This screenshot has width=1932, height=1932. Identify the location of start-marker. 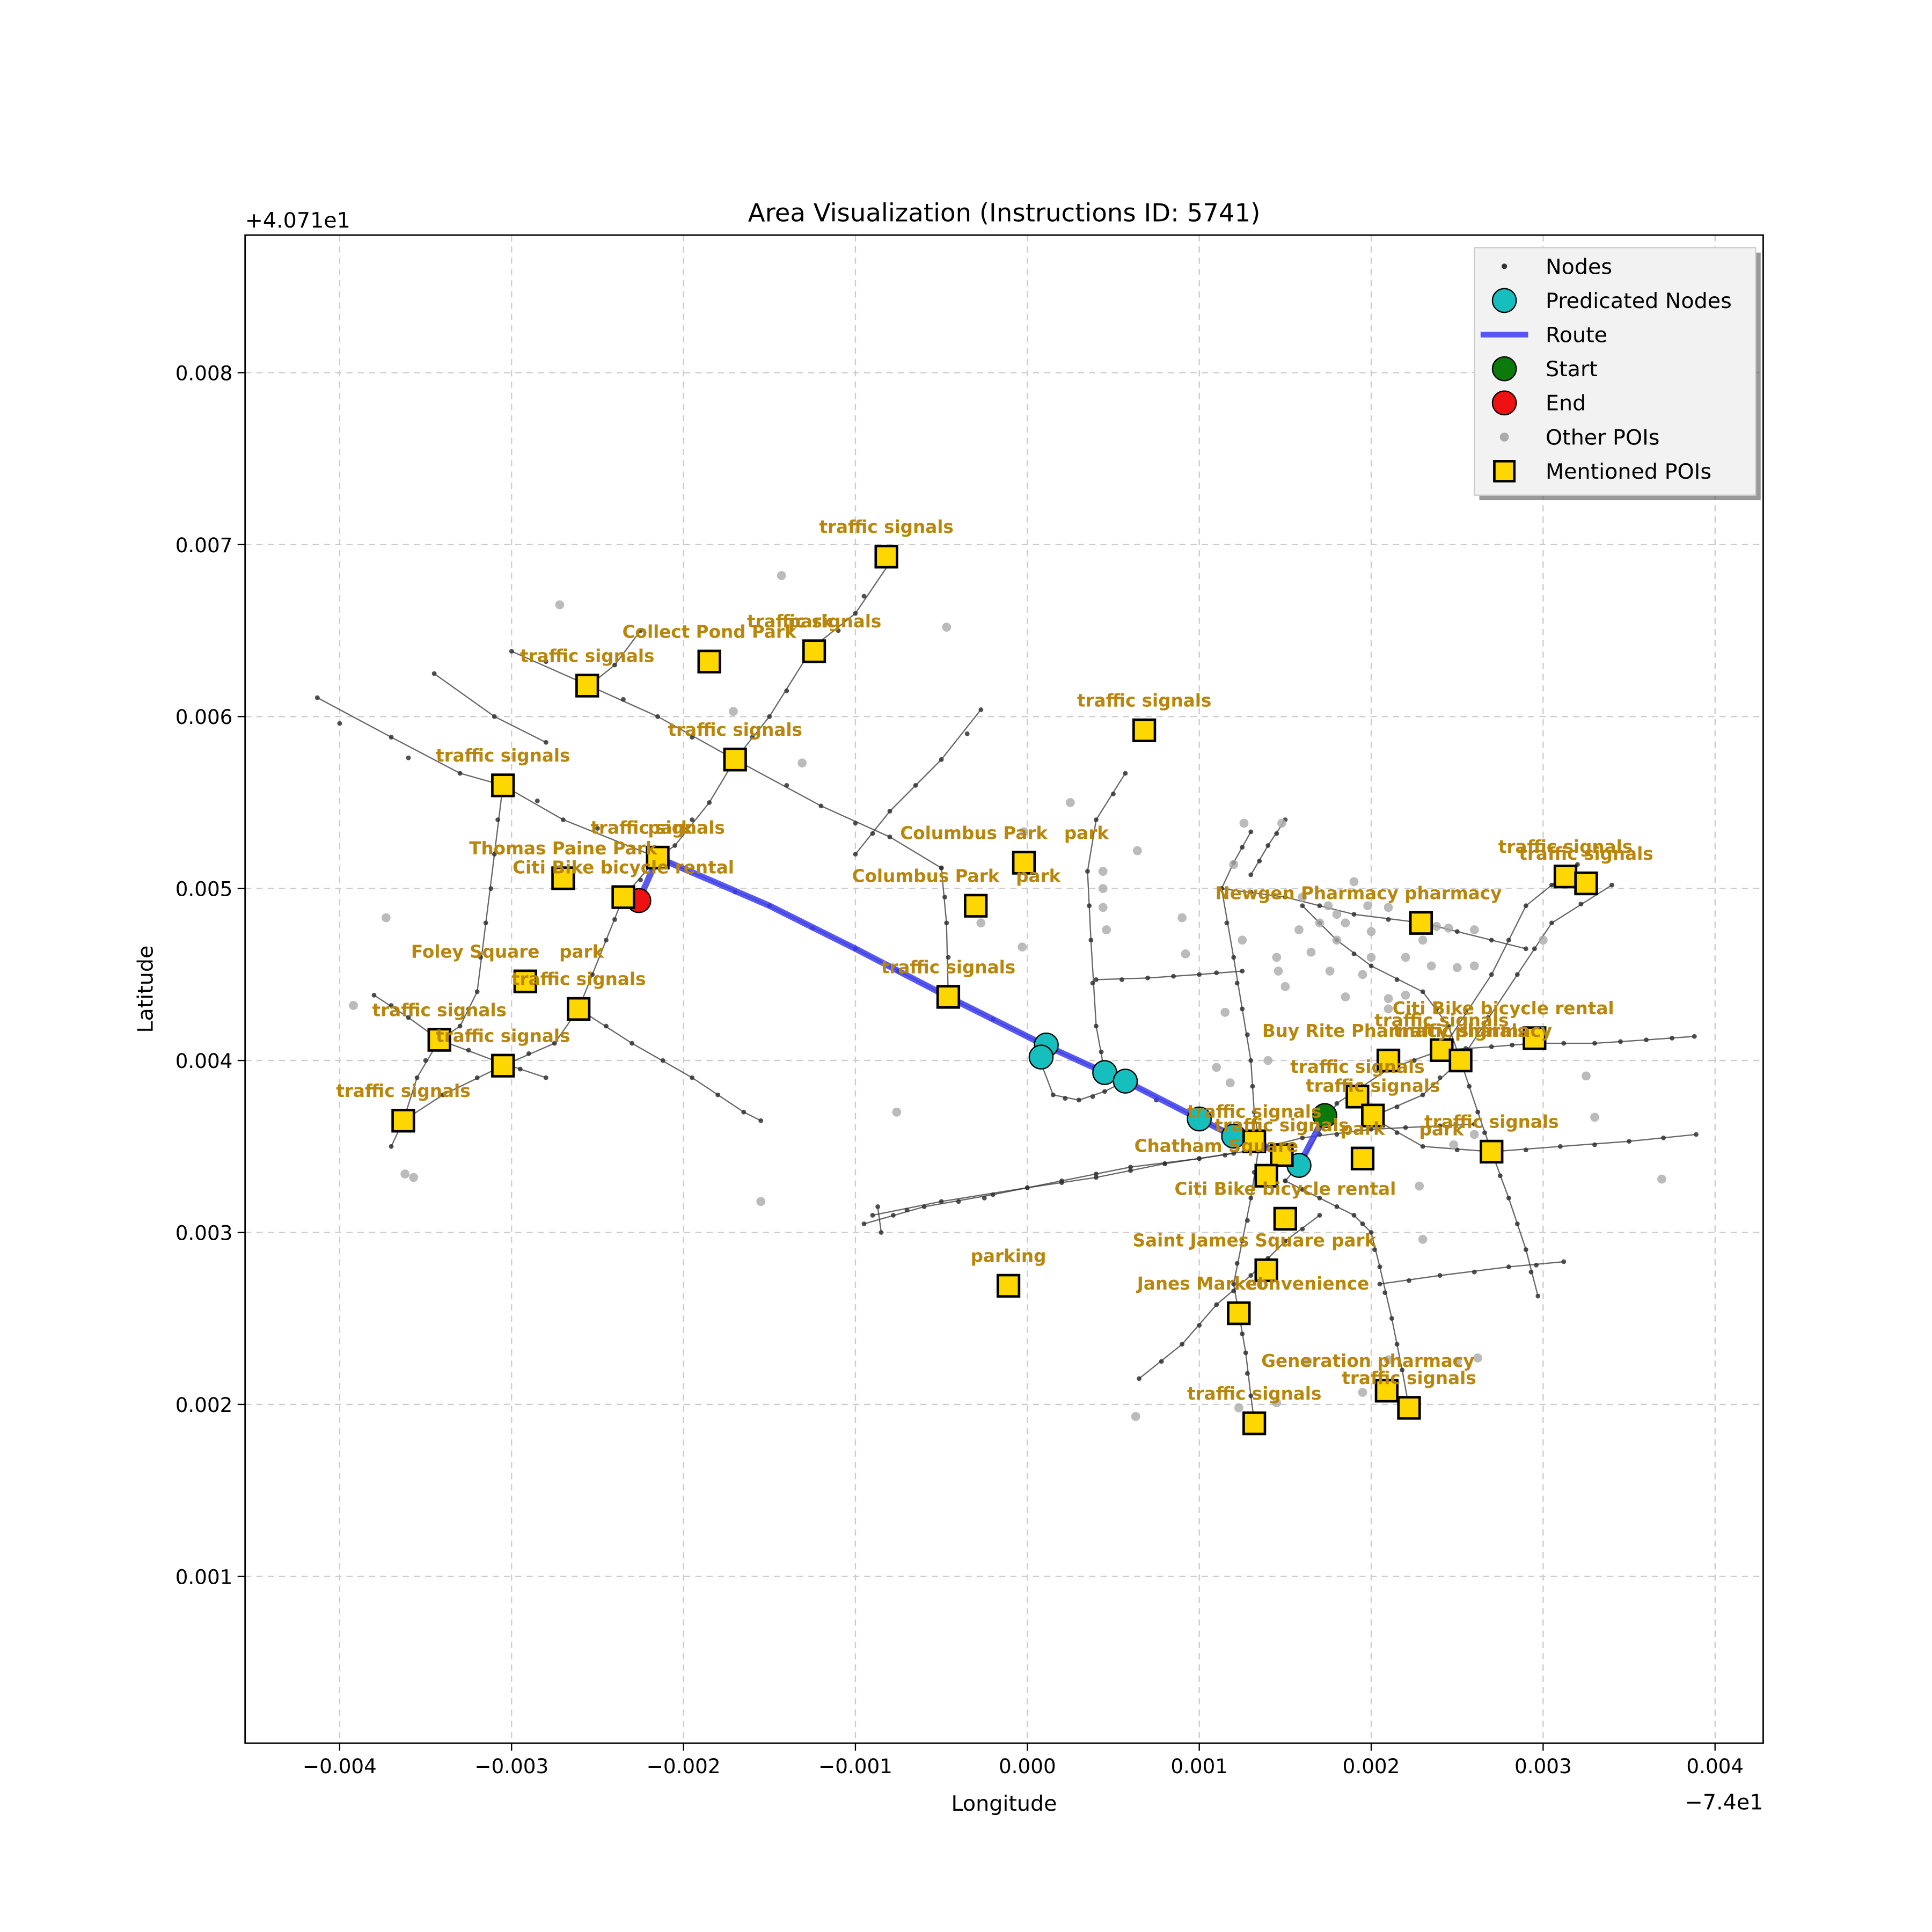
(1324, 1115).